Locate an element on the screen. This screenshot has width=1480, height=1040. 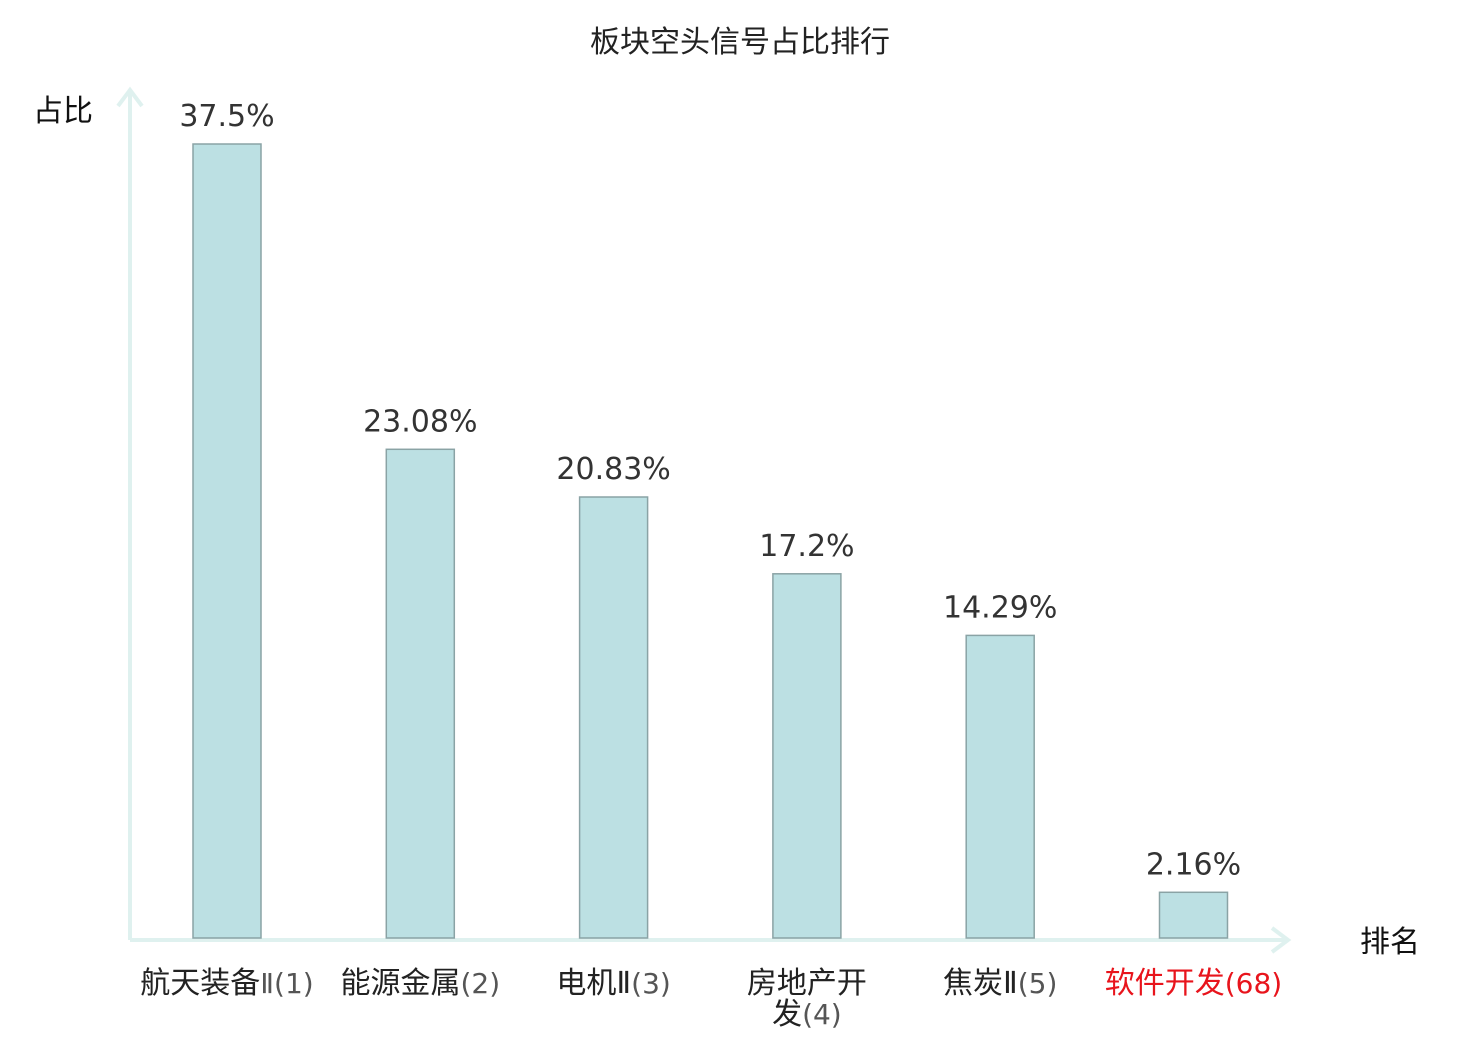
y-axis is located at coordinates (130, 513).